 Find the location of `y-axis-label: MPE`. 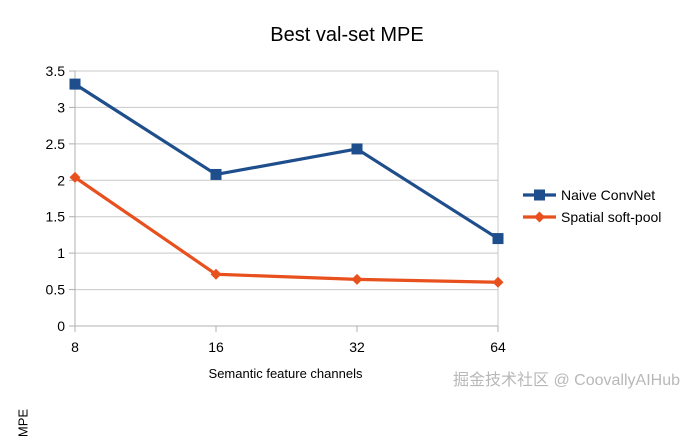

y-axis-label: MPE is located at coordinates (23, 422).